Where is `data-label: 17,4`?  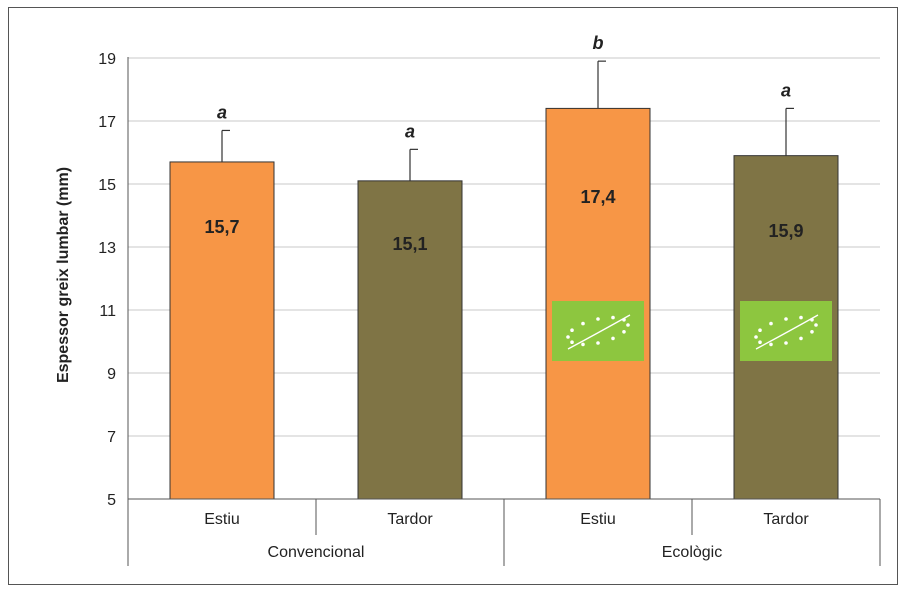
data-label: 17,4 is located at coordinates (597, 197).